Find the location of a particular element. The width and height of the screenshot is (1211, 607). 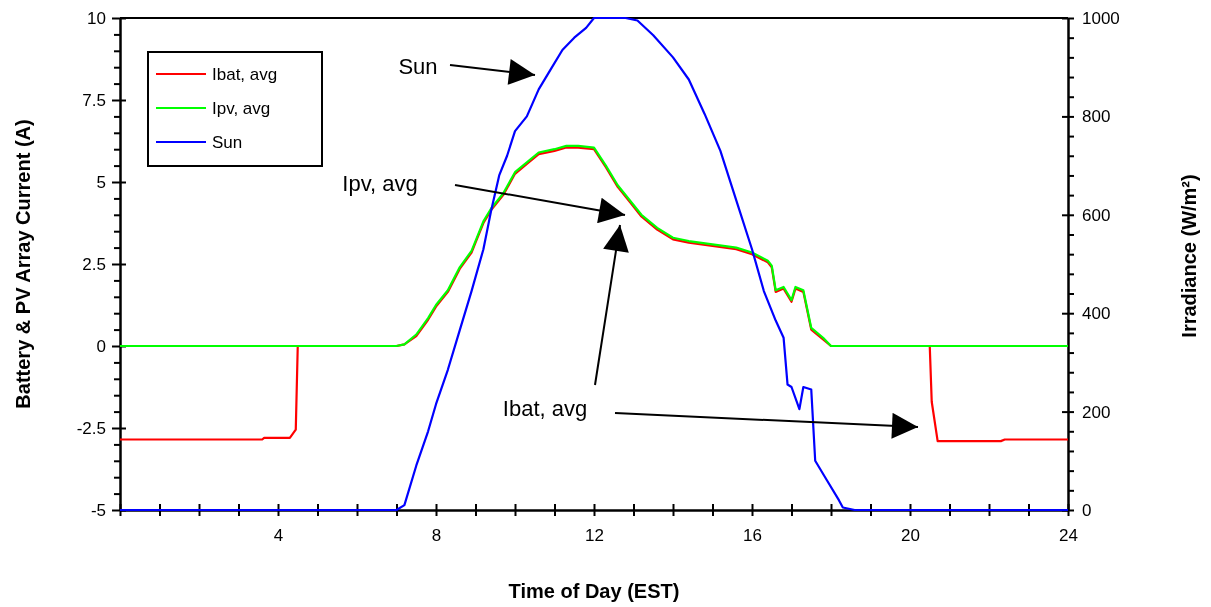

x-tick-label: 20 is located at coordinates (910, 536).